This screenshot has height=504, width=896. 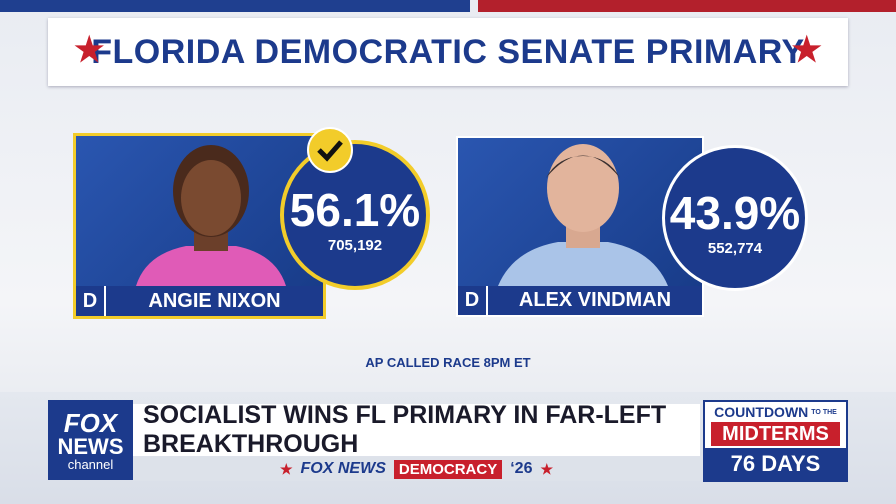 What do you see at coordinates (775, 464) in the screenshot?
I see `countdown-days: 76 DAYS` at bounding box center [775, 464].